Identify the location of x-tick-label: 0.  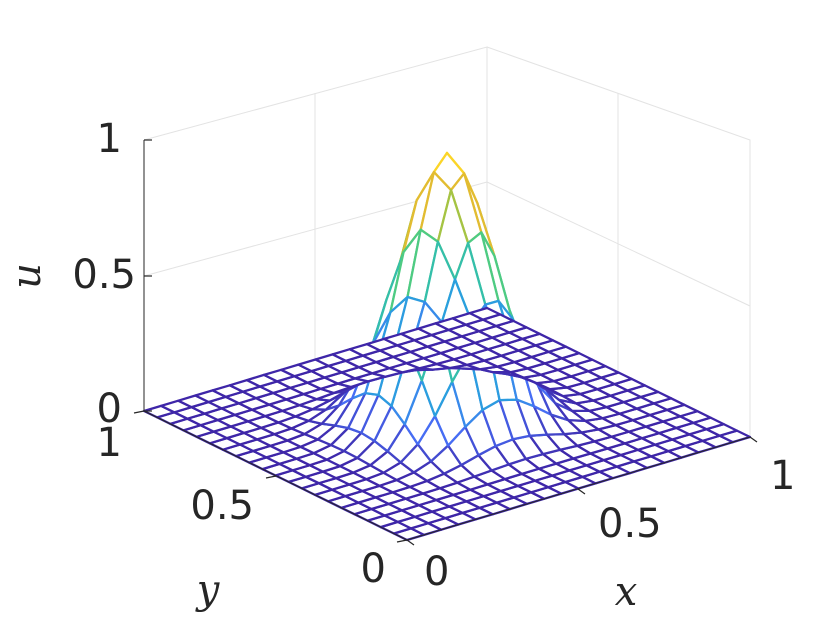
(436, 572).